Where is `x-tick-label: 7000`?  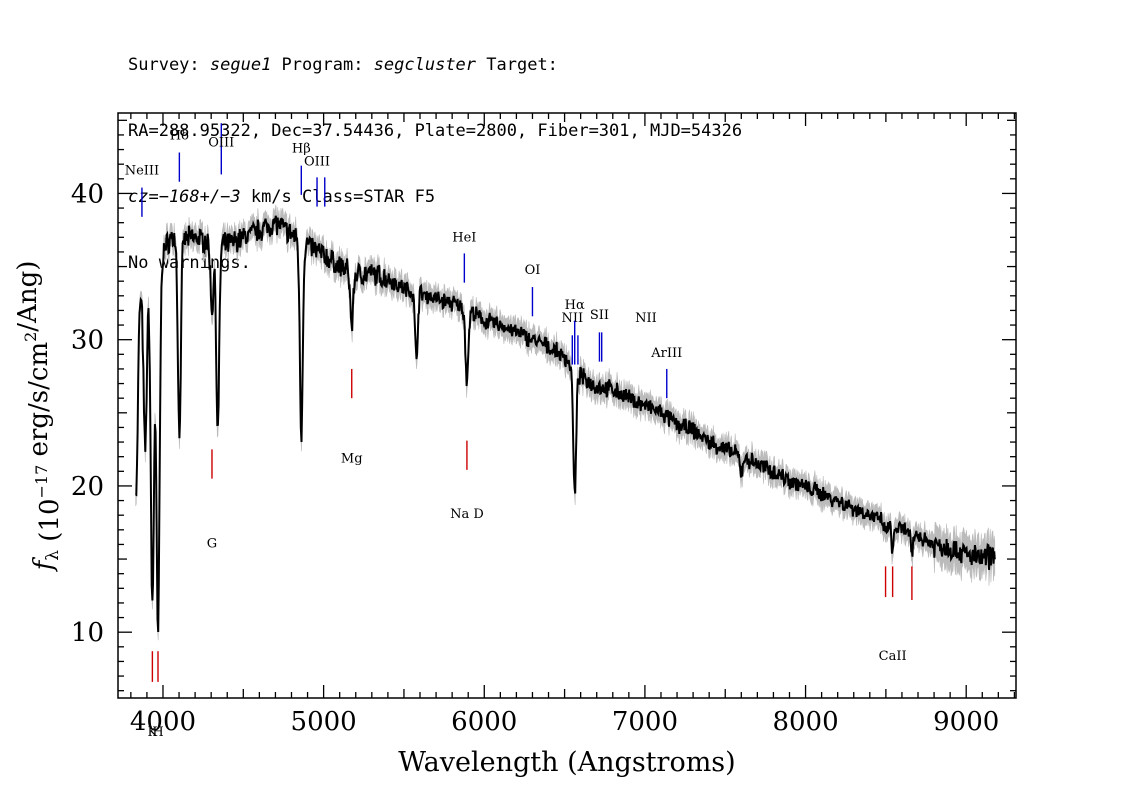
x-tick-label: 7000 is located at coordinates (645, 722).